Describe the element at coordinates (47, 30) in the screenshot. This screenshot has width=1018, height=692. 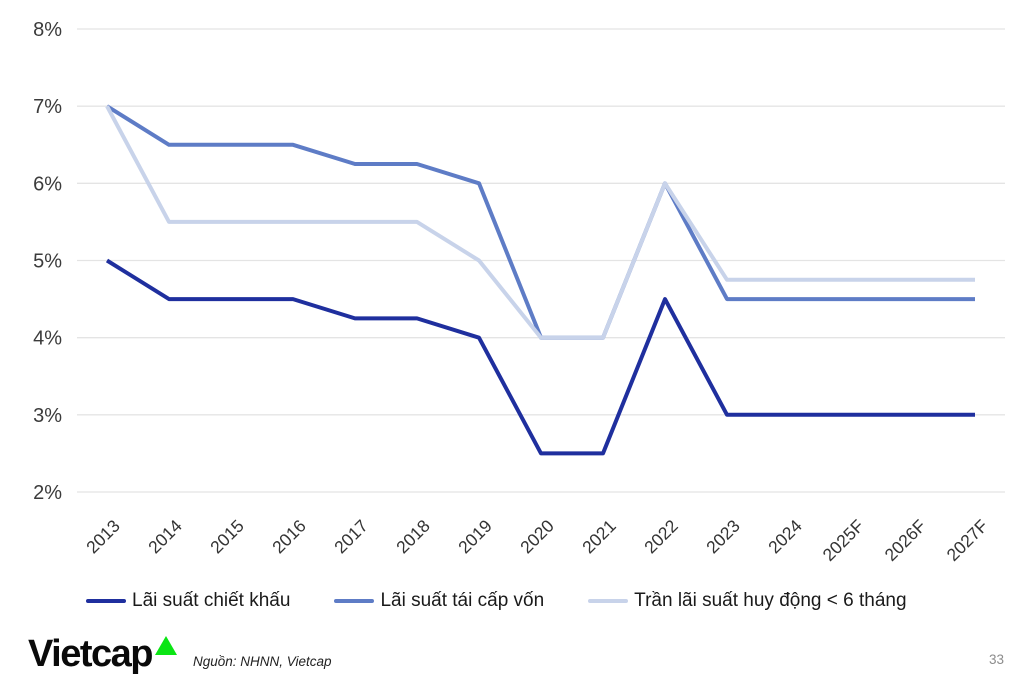
I see `y-axis-tick-label: 8%` at that location.